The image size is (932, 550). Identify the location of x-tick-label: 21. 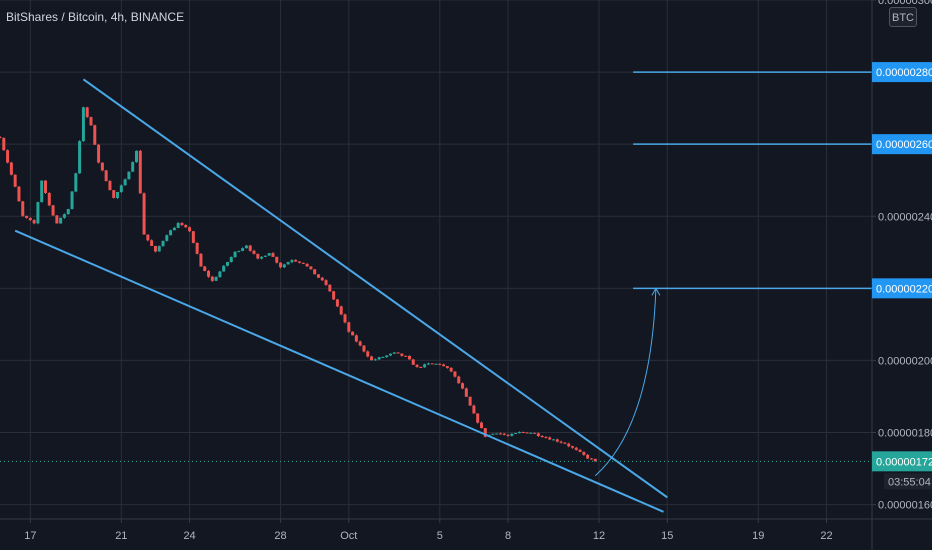
(121, 536).